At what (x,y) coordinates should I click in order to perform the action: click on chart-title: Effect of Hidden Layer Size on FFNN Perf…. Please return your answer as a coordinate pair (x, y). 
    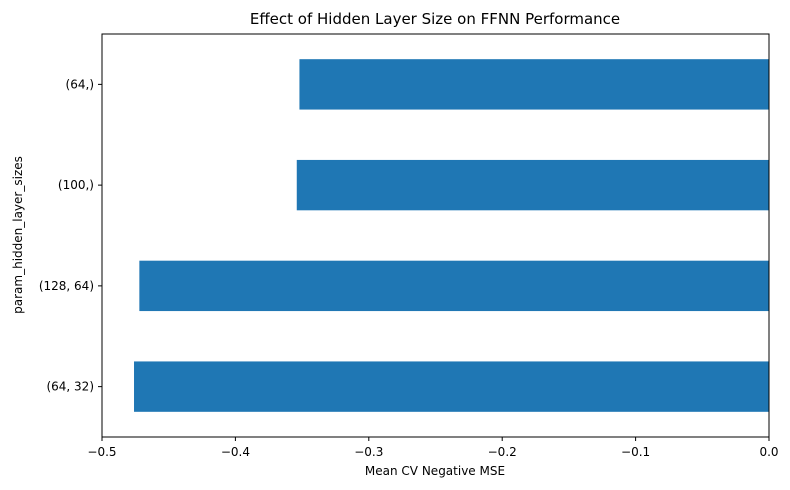
    Looking at the image, I should click on (435, 19).